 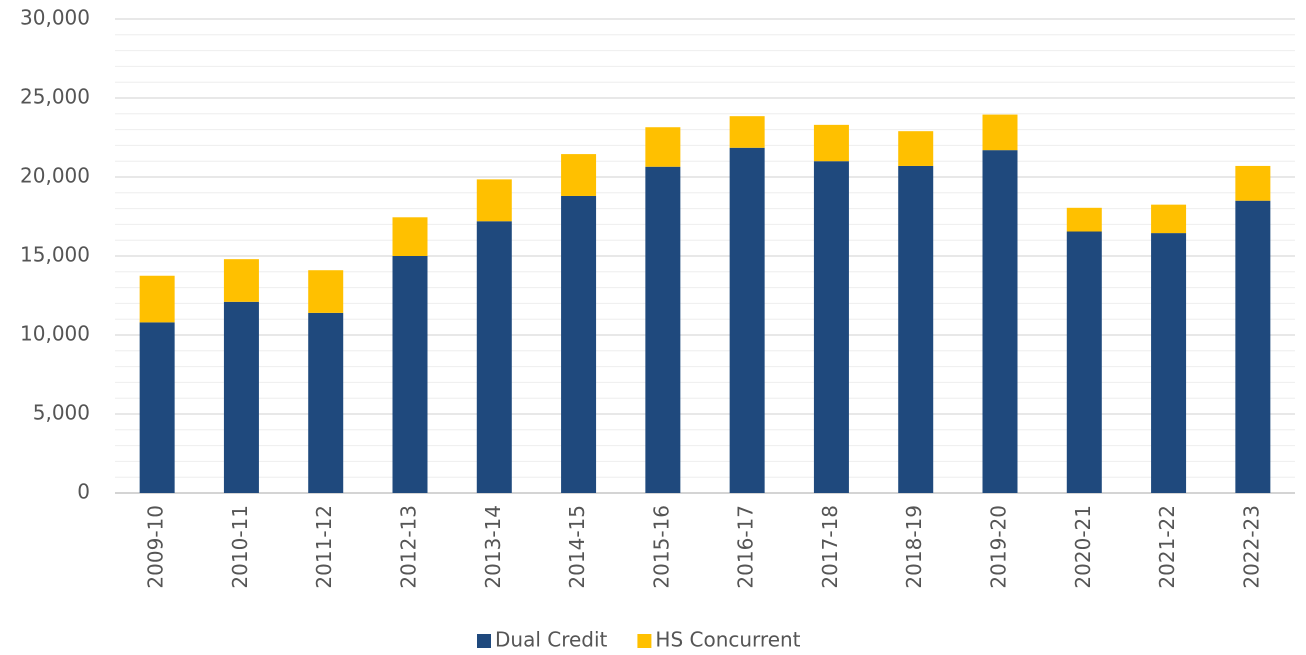 What do you see at coordinates (409, 547) in the screenshot?
I see `x-tick-label: 2012-13` at bounding box center [409, 547].